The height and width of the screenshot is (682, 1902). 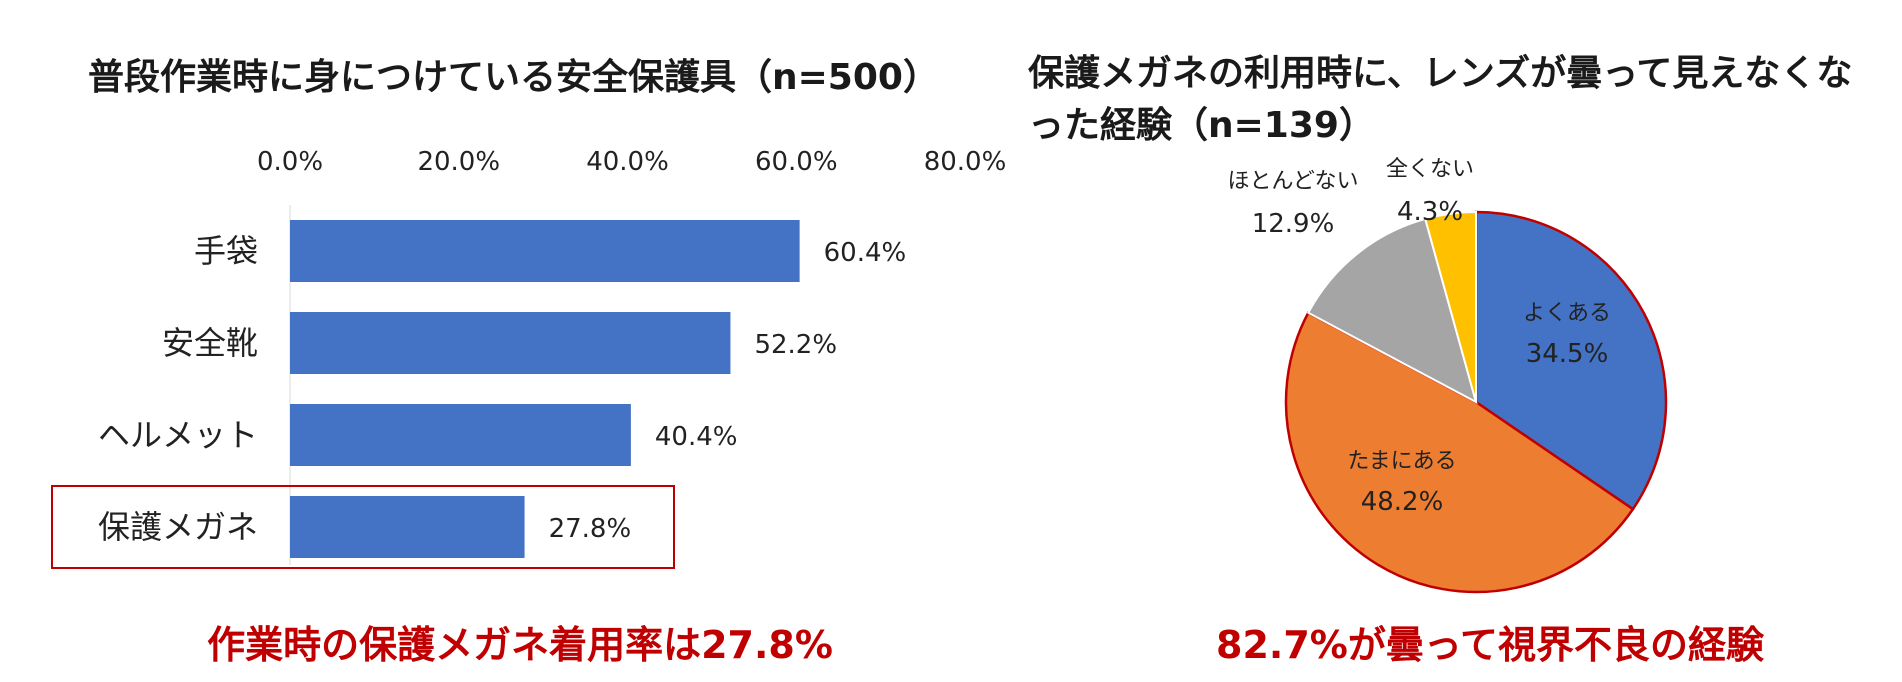 What do you see at coordinates (520, 645) in the screenshot?
I see `bar-chart-conclusion: 作業時の保護メガネ着用率は27.8%` at bounding box center [520, 645].